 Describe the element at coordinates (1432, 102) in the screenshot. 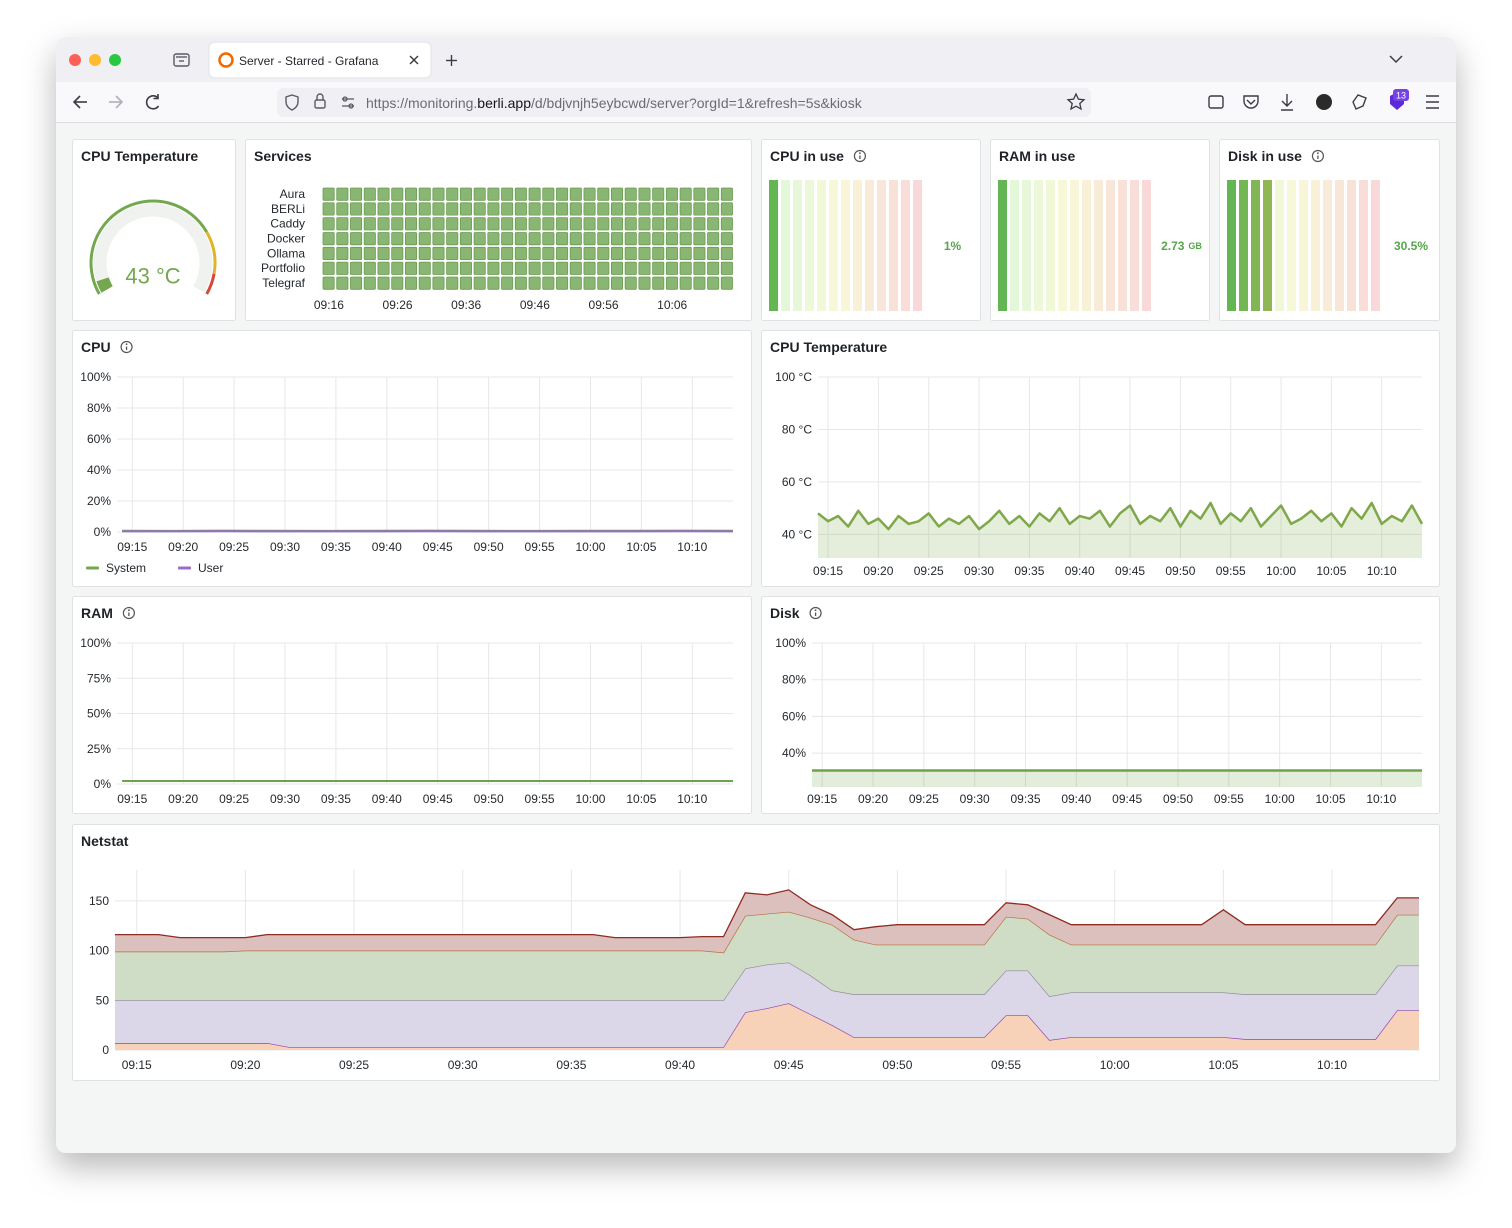

I see `menu-button` at that location.